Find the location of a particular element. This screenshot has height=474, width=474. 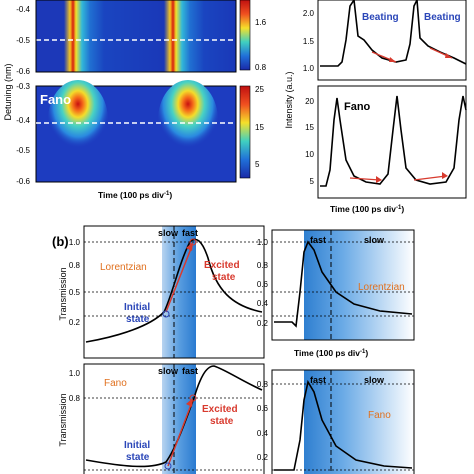

lorentzian-right-ytick: 1.0 is located at coordinates (263, 242).